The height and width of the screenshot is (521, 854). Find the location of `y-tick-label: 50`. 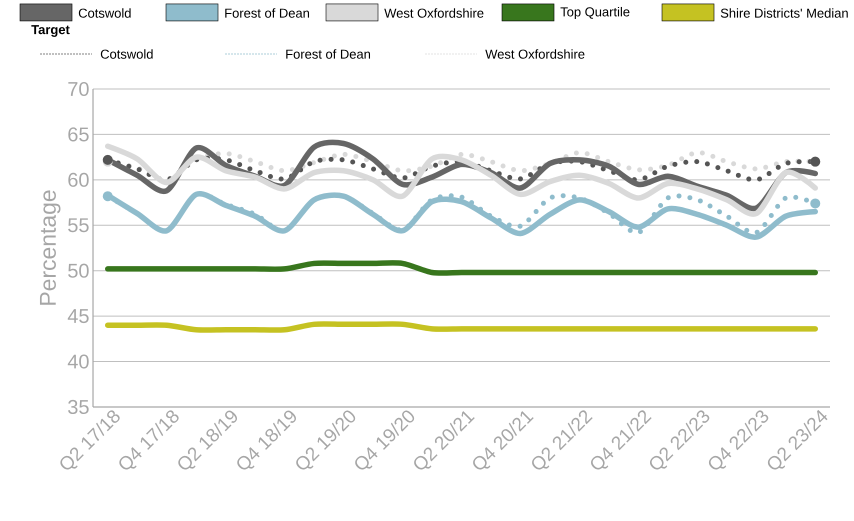

y-tick-label: 50 is located at coordinates (78, 271).